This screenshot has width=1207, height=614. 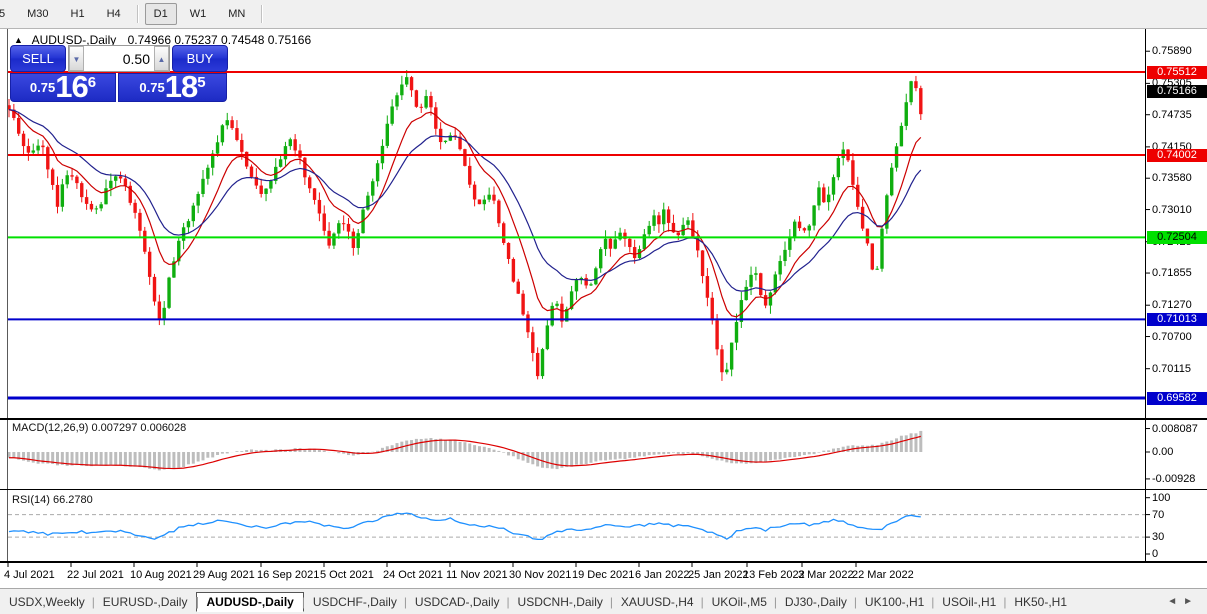 I want to click on date-axis-label: 25 Jan 2022, so click(x=718, y=575).